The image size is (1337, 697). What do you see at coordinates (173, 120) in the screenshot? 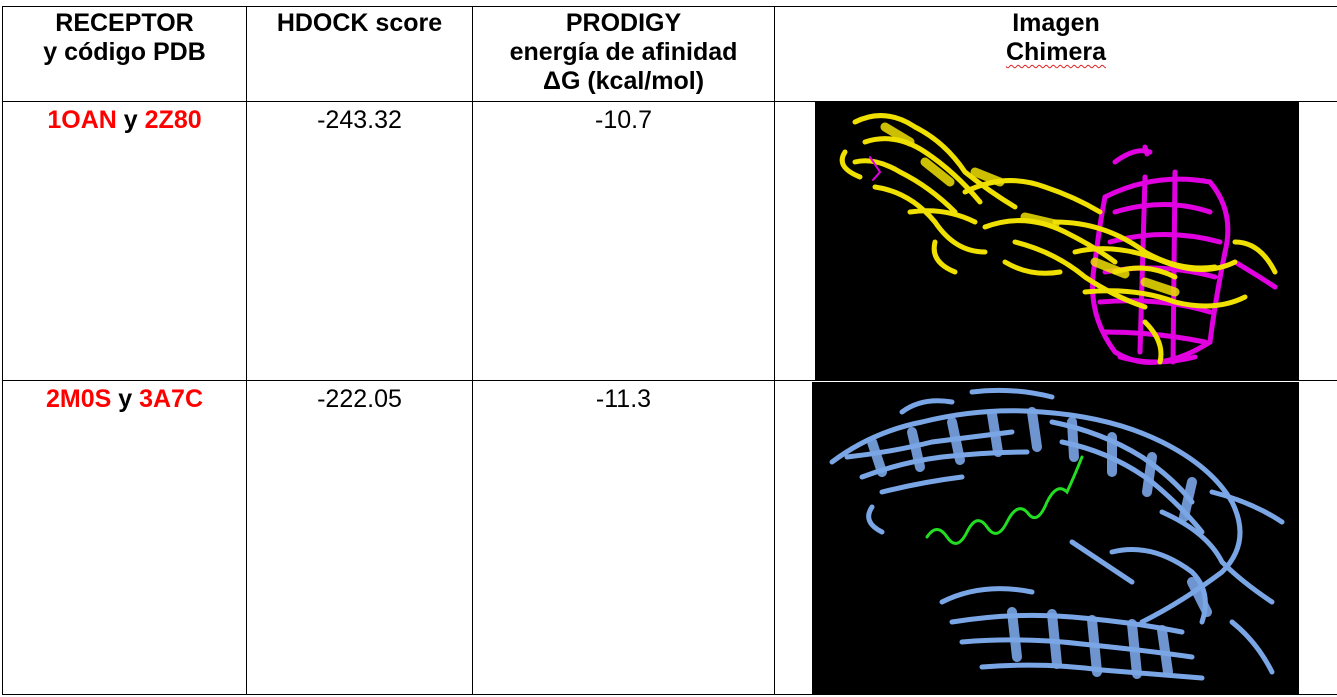
I see `ligand-code: 2Z80` at bounding box center [173, 120].